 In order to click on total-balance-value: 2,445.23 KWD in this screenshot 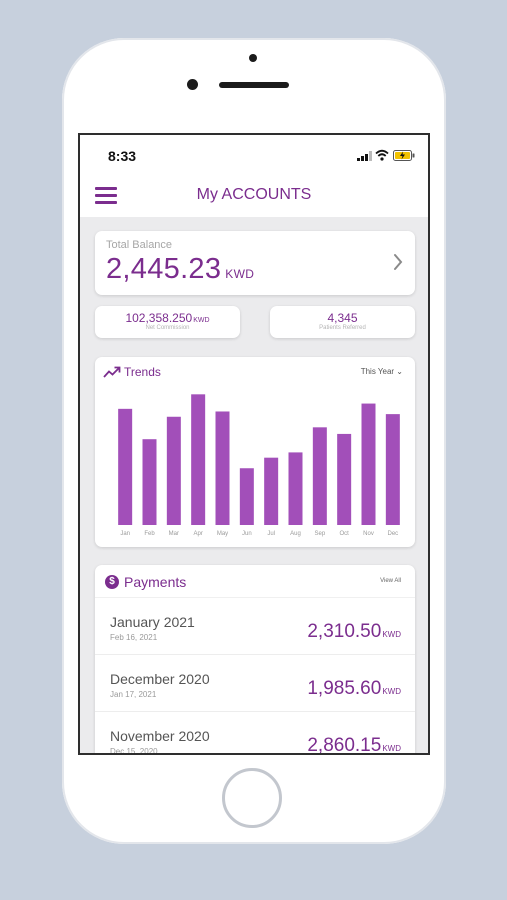, I will do `click(180, 269)`.